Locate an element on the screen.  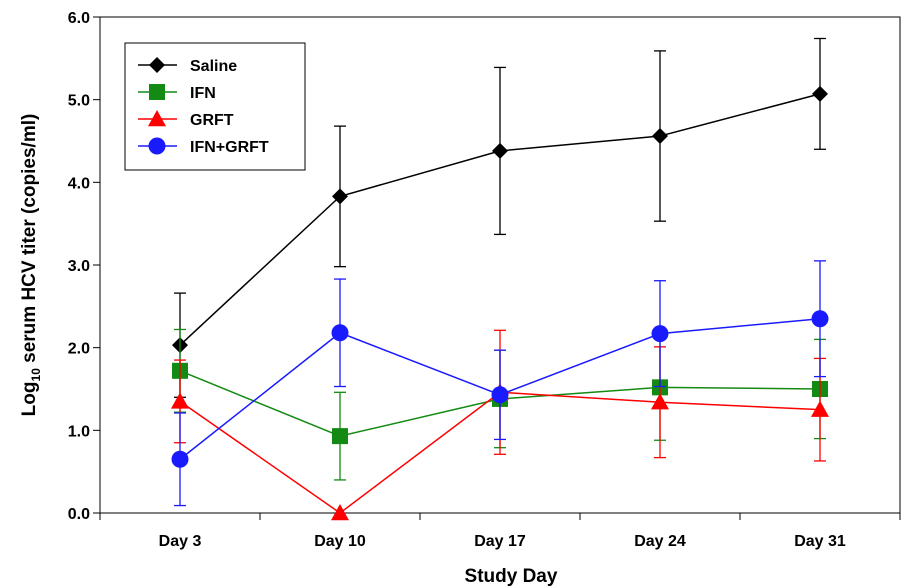
y-axis-title: Log10 serum HCV titer (copies/ml) is located at coordinates (31, 265).